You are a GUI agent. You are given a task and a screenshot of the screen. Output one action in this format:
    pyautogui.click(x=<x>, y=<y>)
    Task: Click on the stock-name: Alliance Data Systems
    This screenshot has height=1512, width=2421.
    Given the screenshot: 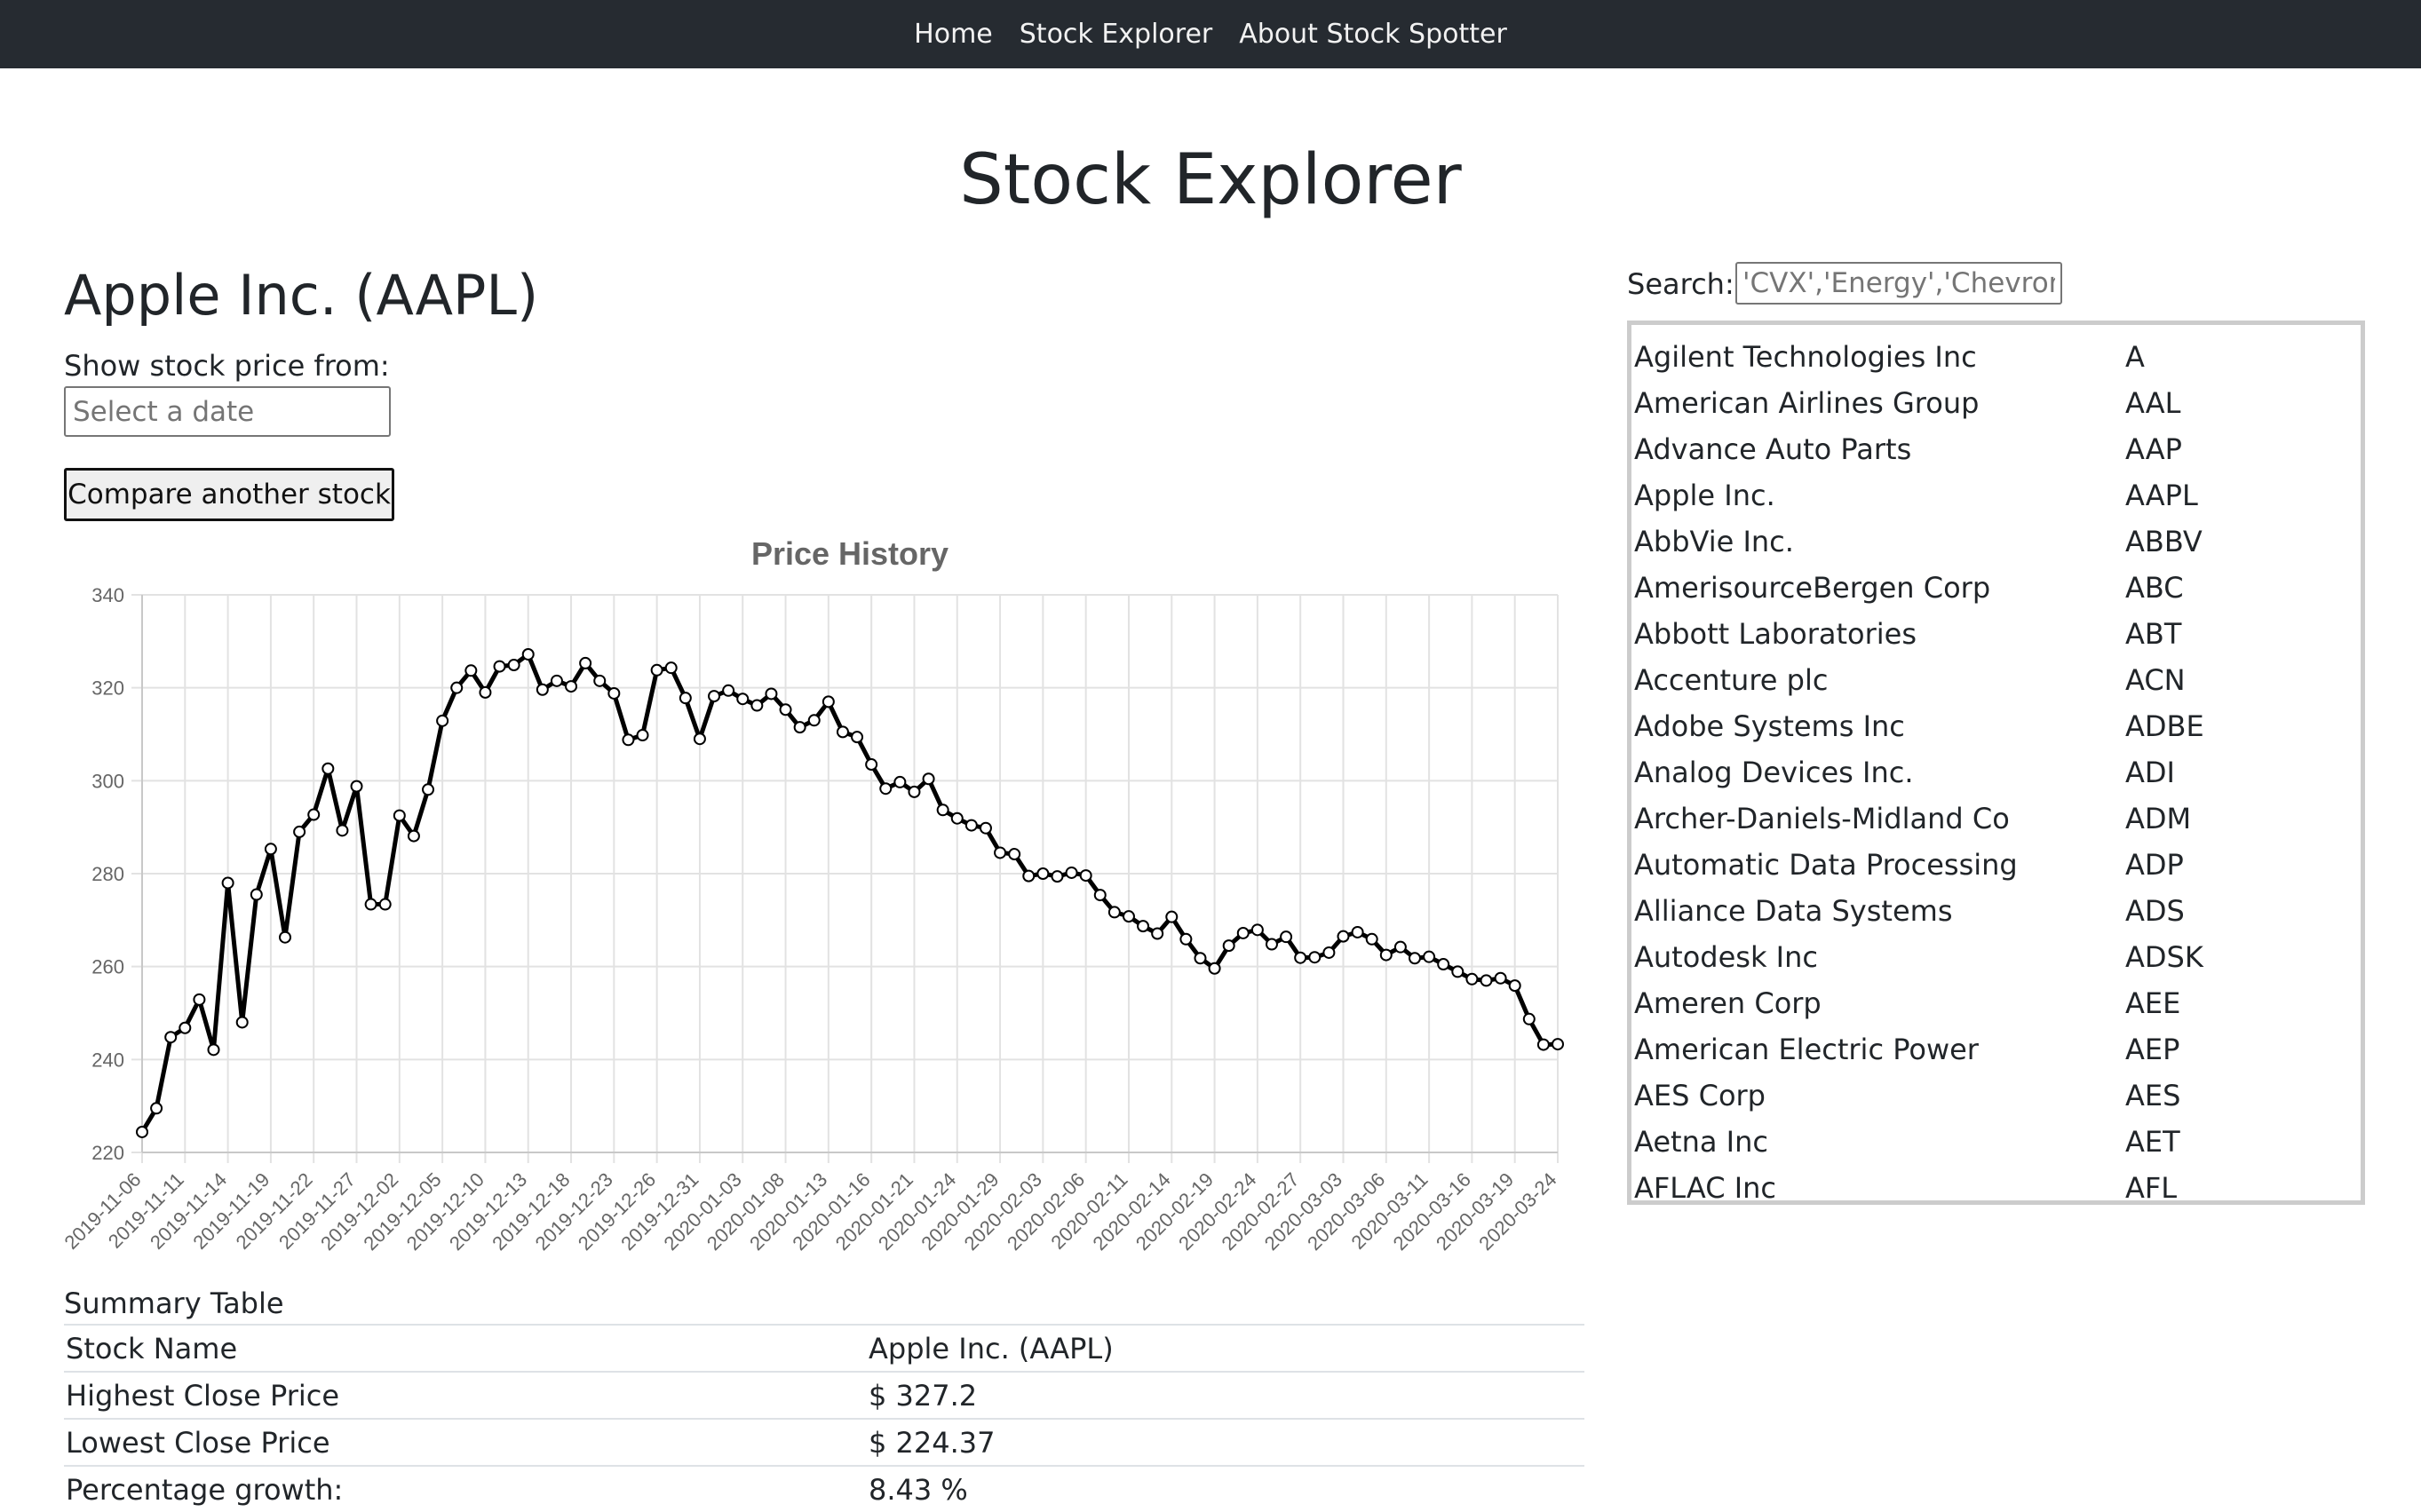 What is the action you would take?
    pyautogui.click(x=1794, y=911)
    